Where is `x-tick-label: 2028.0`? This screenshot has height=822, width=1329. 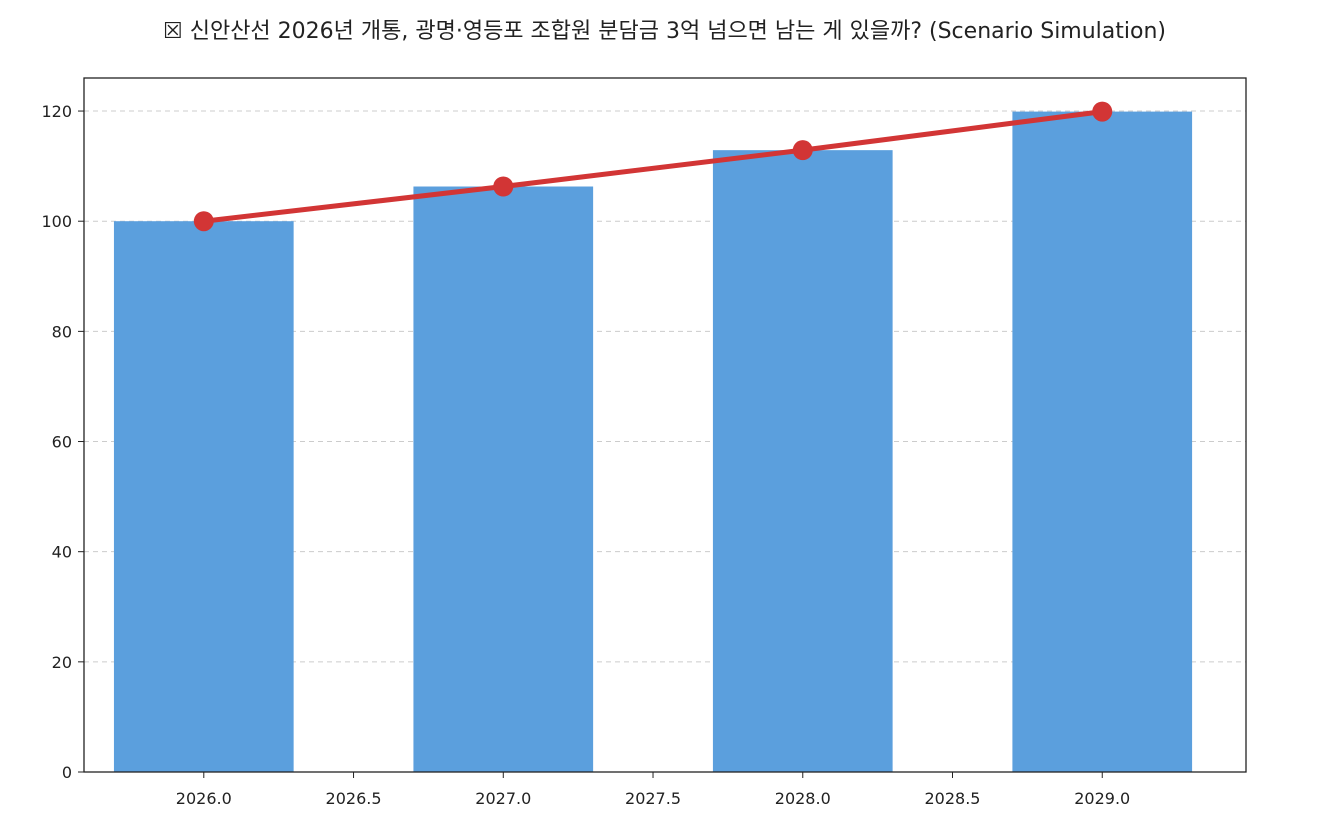 x-tick-label: 2028.0 is located at coordinates (803, 798).